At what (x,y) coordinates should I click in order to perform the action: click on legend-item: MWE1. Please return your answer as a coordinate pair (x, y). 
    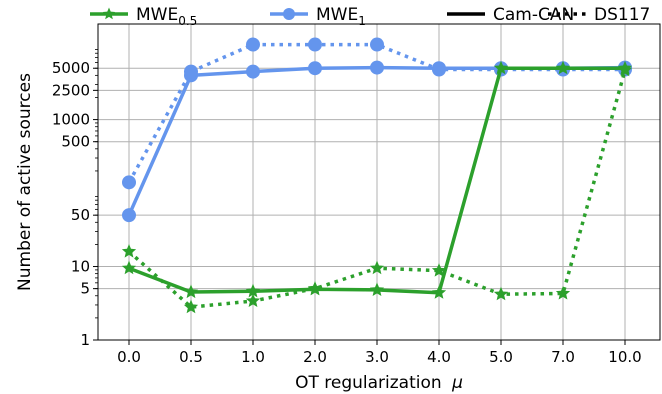
    Looking at the image, I should click on (318, 16).